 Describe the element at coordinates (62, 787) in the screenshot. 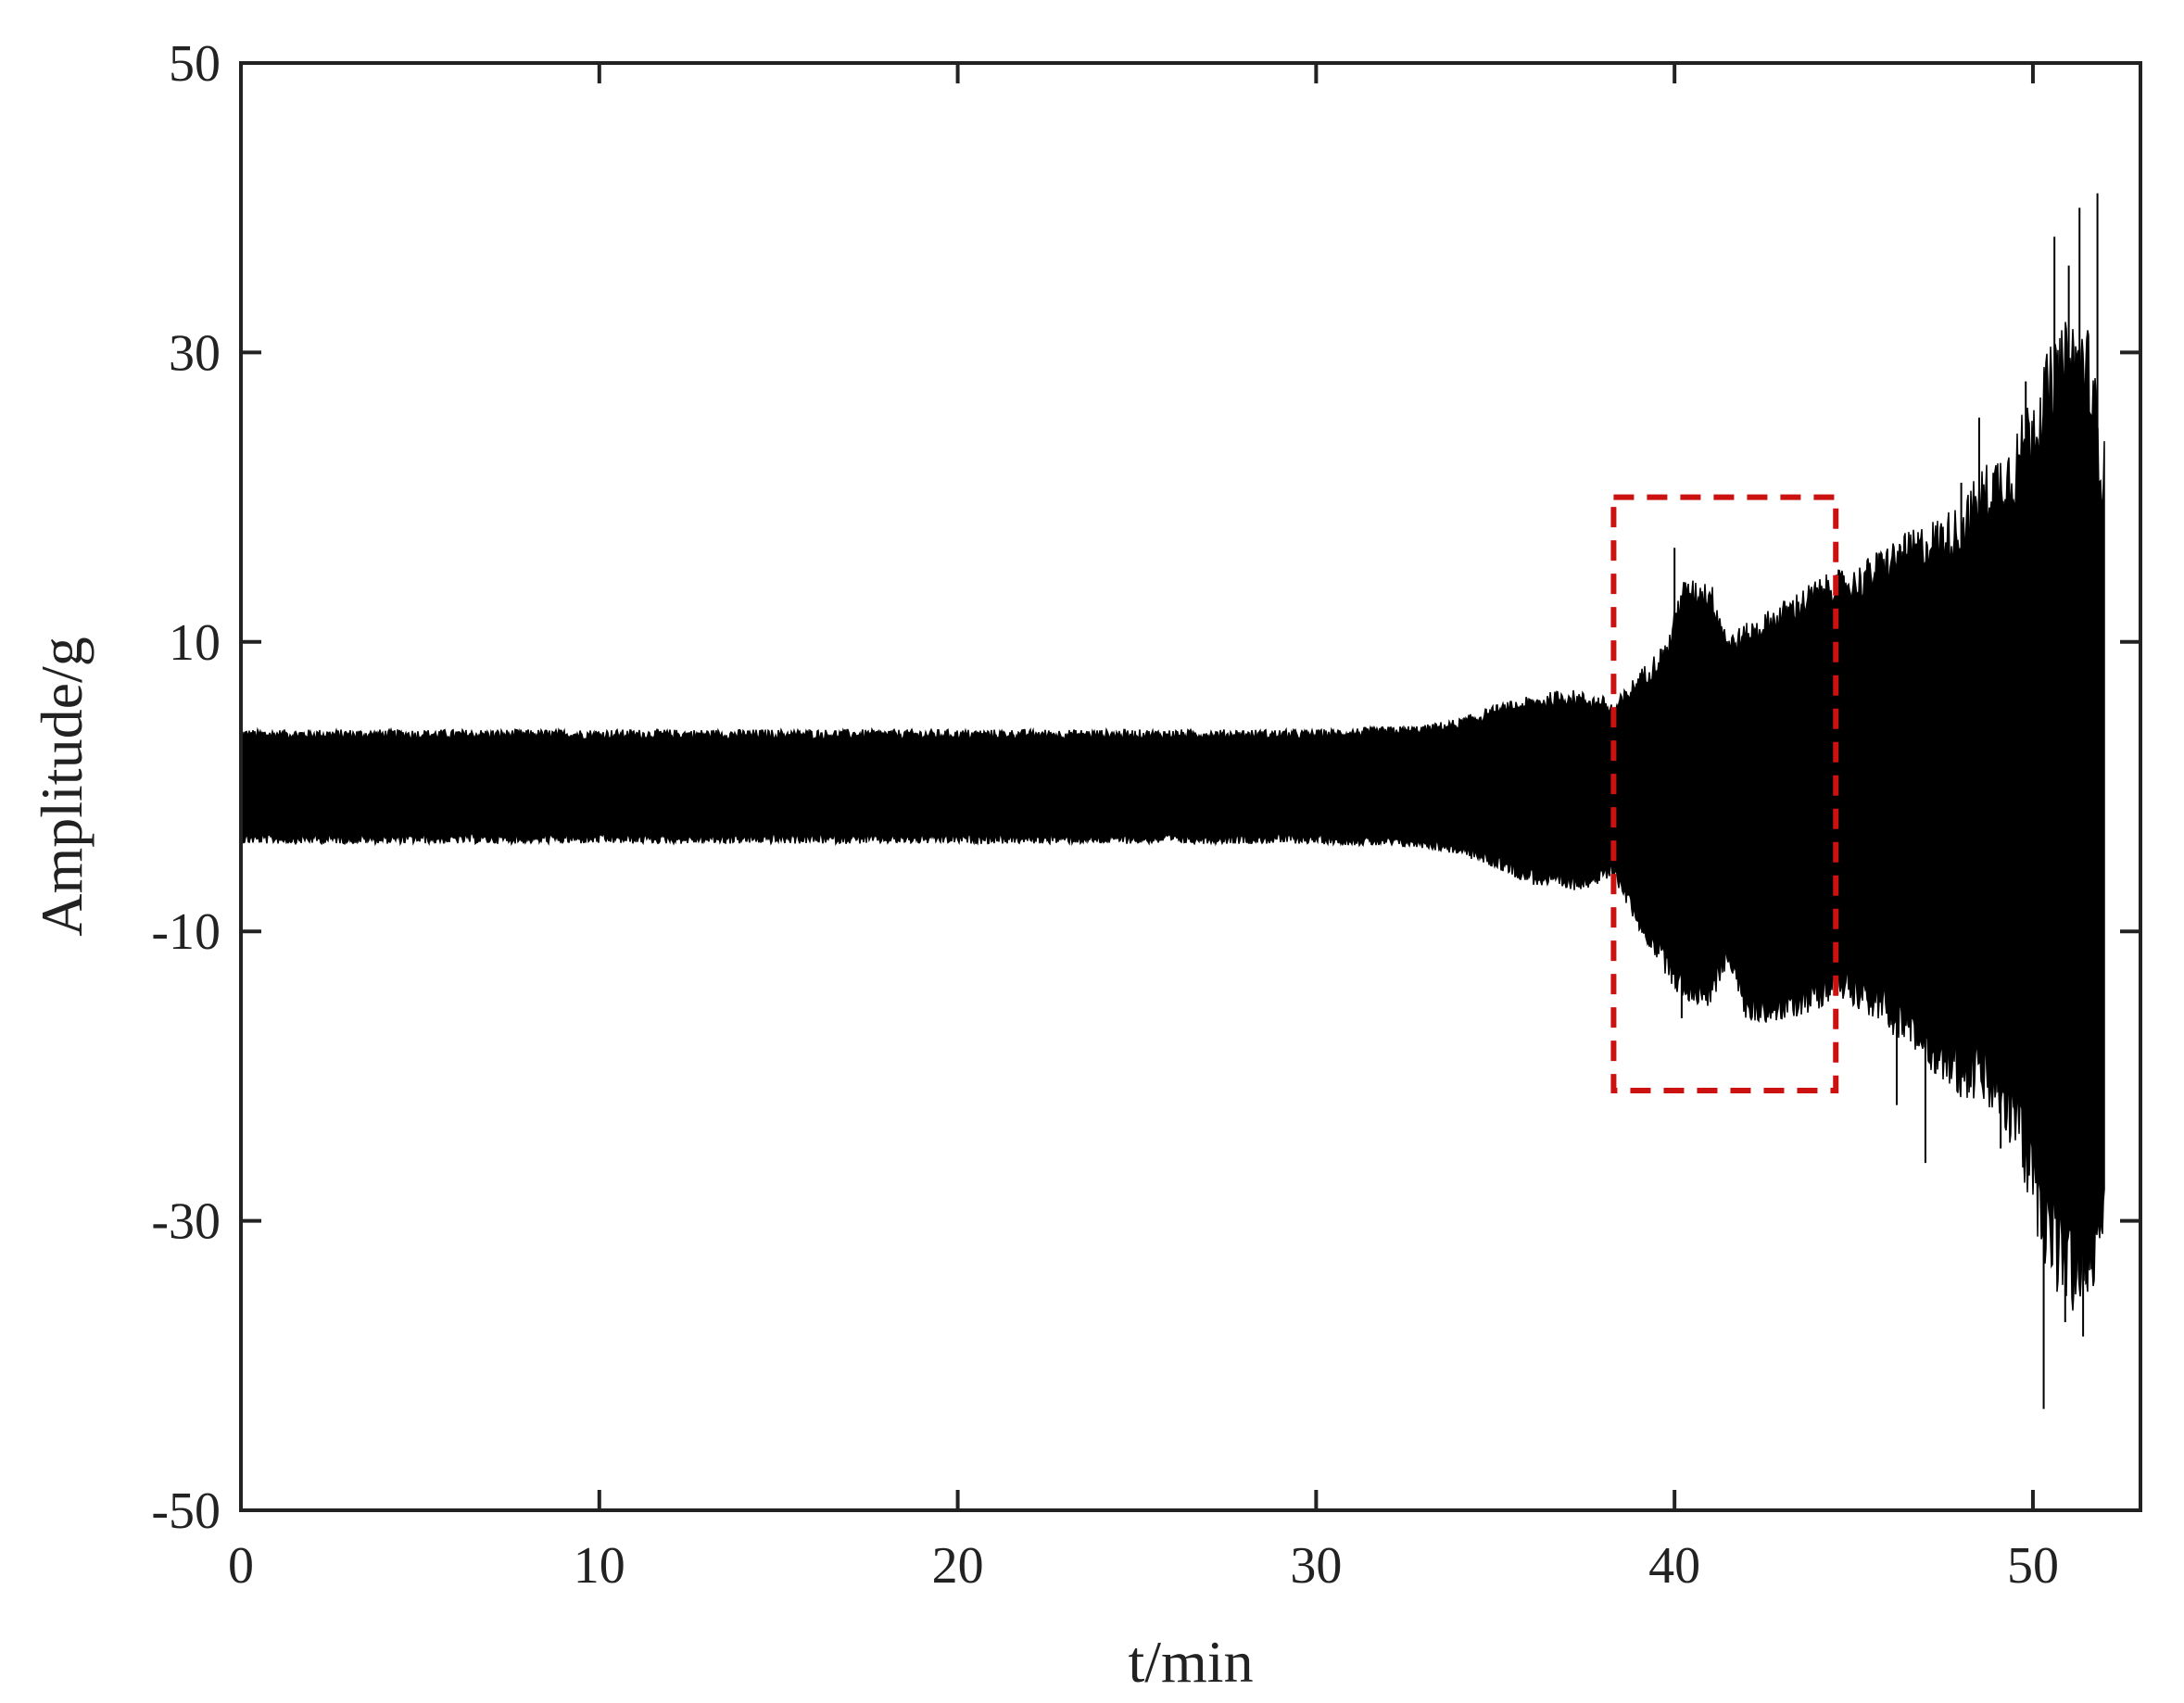

I see `y-axis-label: Amplitude/g` at that location.